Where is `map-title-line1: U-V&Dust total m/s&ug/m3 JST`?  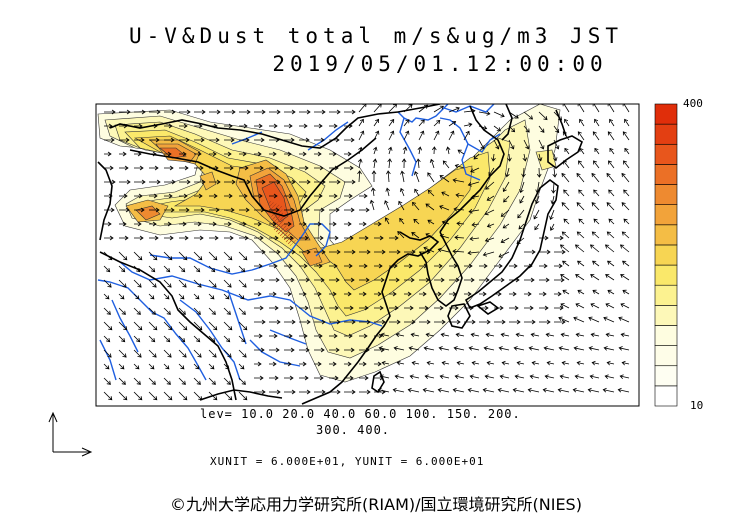
map-title-line1: U-V&Dust total m/s&ug/m3 JST is located at coordinates (375, 36).